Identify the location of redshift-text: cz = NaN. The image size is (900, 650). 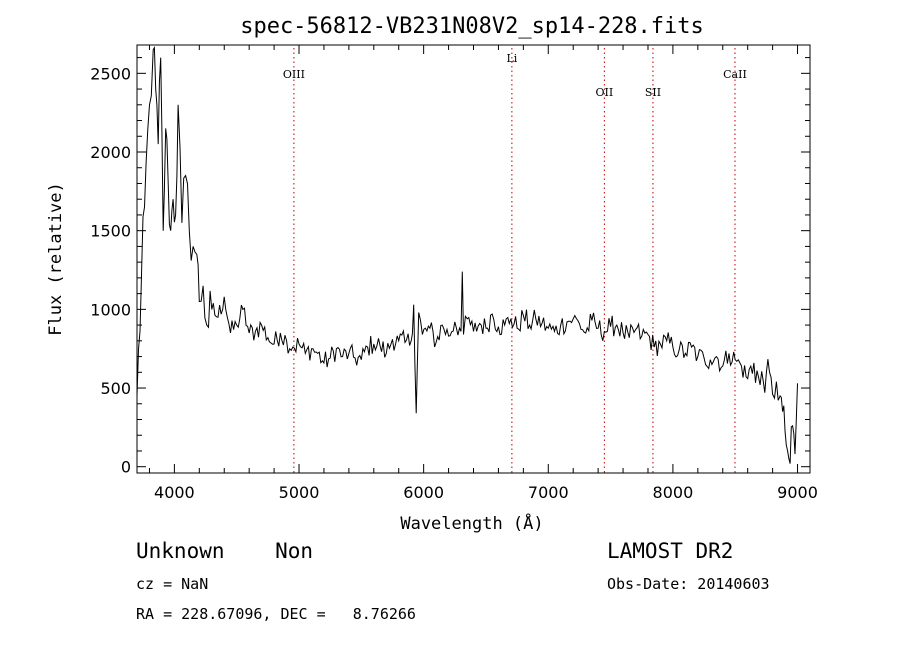
(172, 584).